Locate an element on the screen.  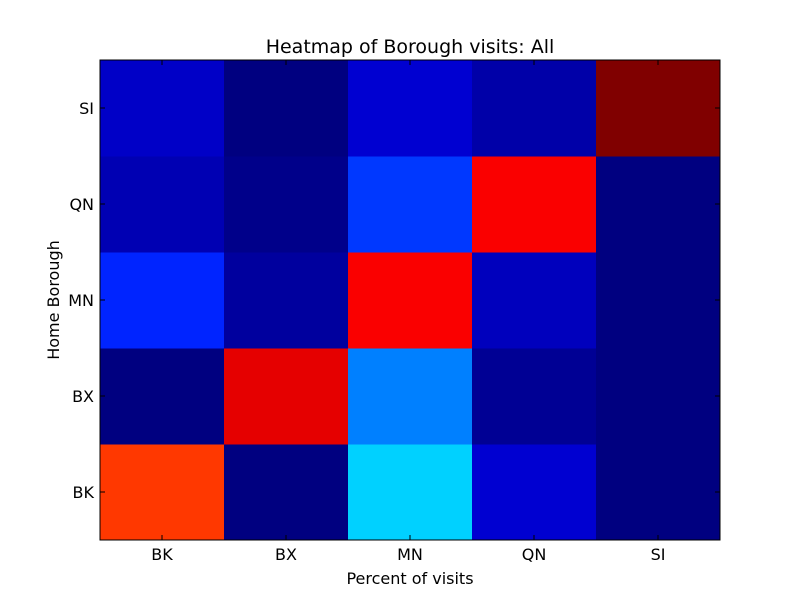
heatmap-cell-BX-BX is located at coordinates (286, 396).